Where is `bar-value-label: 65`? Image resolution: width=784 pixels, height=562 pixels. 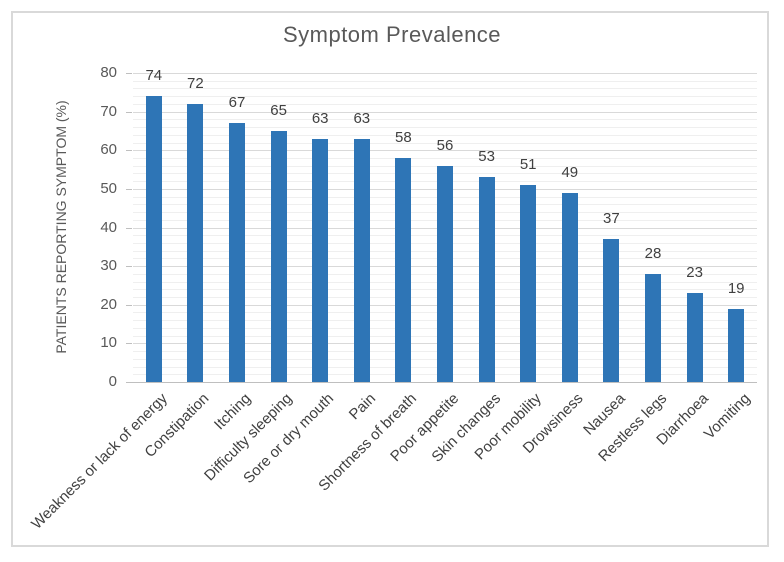
bar-value-label: 65 is located at coordinates (278, 110).